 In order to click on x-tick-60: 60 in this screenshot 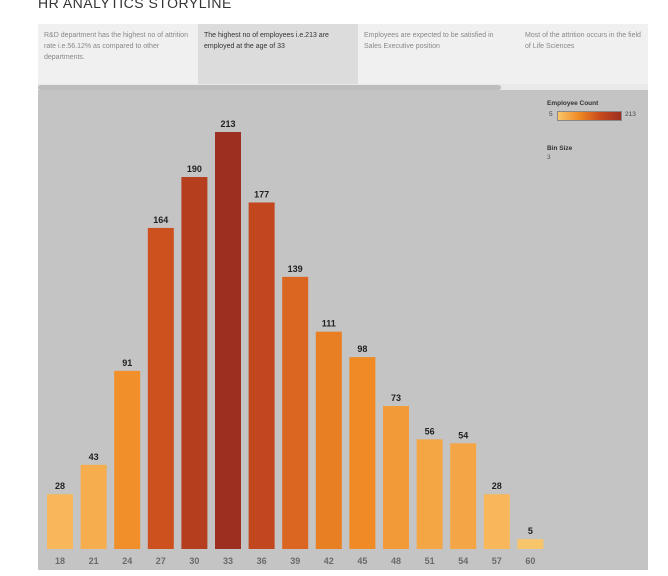, I will do `click(530, 561)`.